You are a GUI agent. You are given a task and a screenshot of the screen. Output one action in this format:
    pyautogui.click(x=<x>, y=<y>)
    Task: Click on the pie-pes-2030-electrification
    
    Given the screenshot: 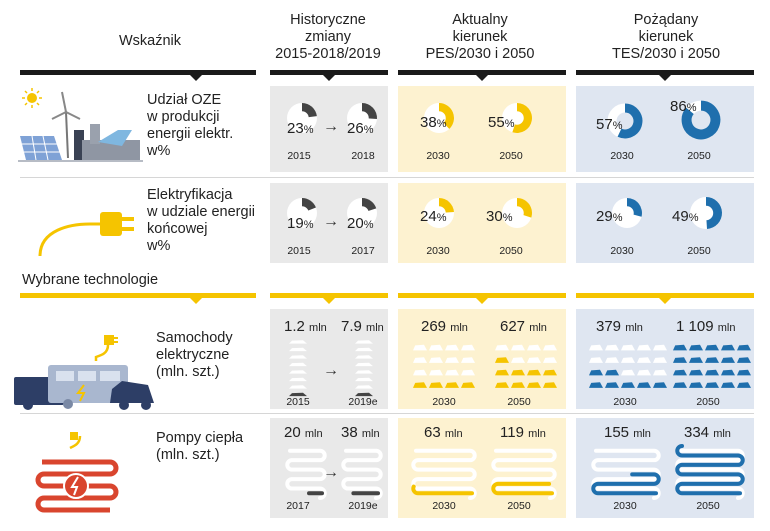 What is the action you would take?
    pyautogui.click(x=439, y=213)
    